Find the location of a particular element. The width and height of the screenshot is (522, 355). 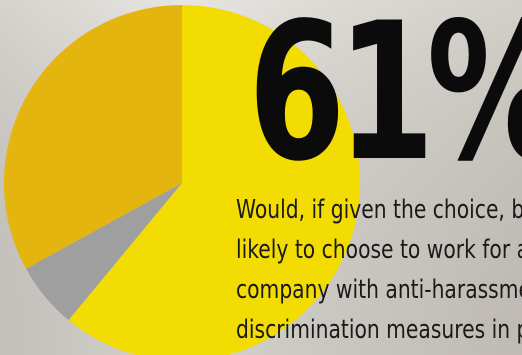

caption-line-1: Would, if given the choice, be more is located at coordinates (379, 210).